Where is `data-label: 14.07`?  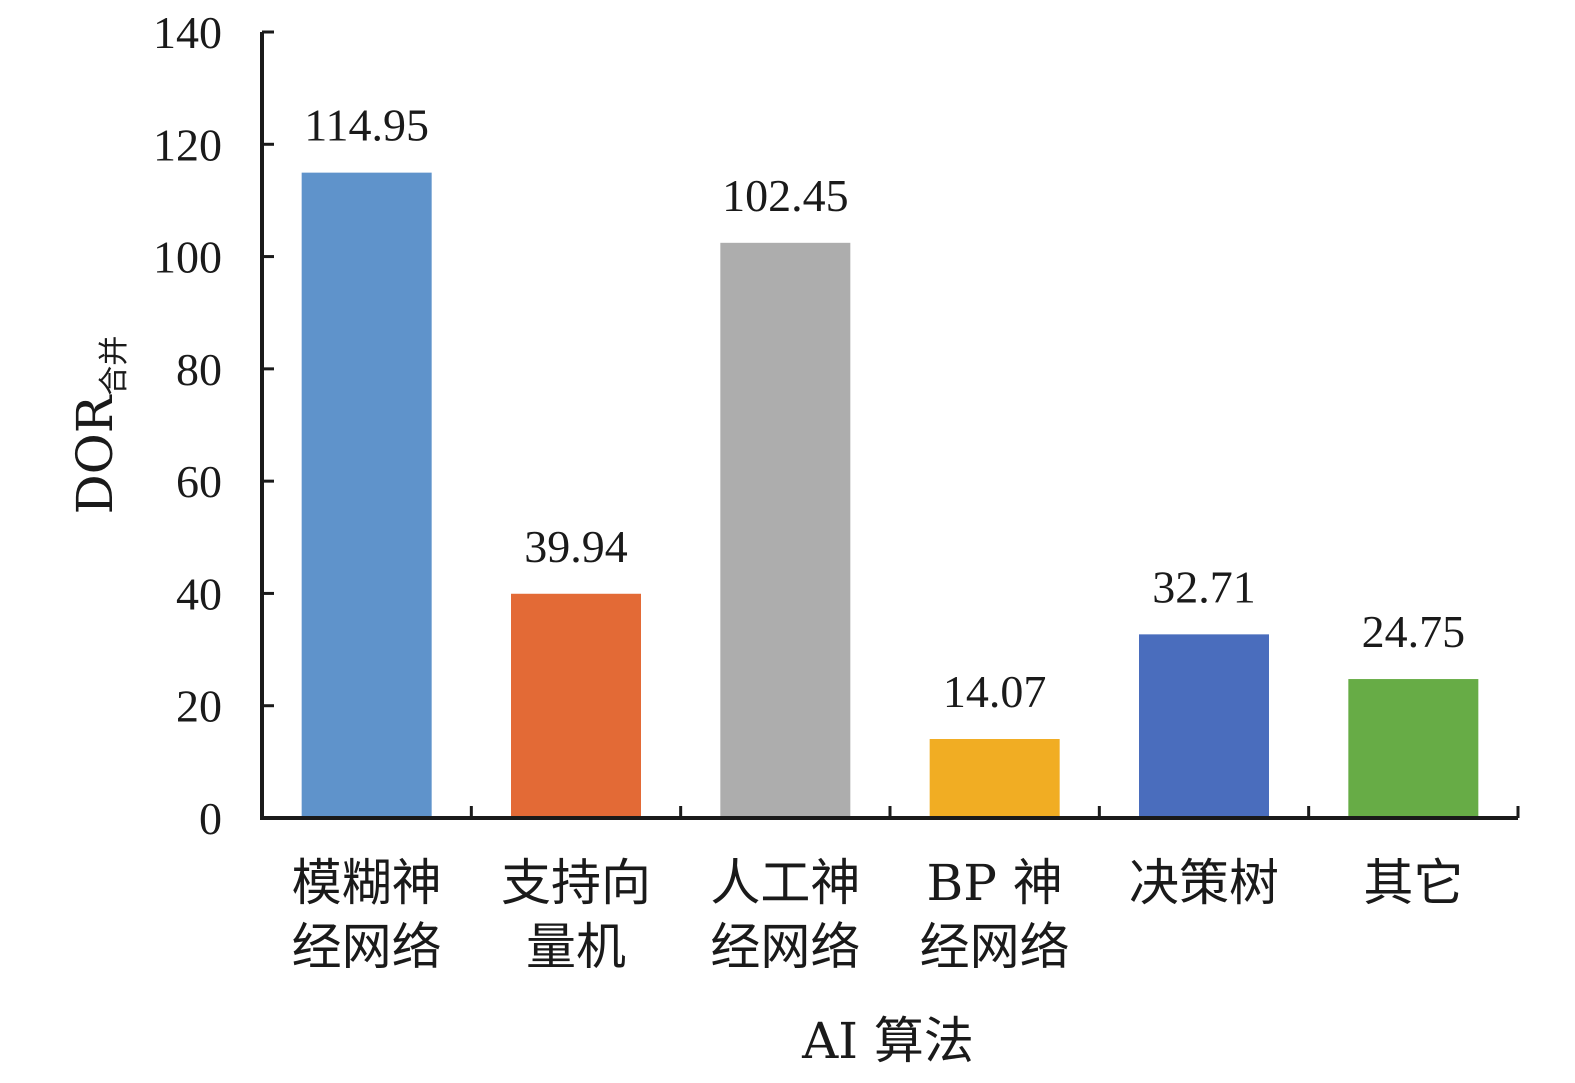
data-label: 14.07 is located at coordinates (995, 691).